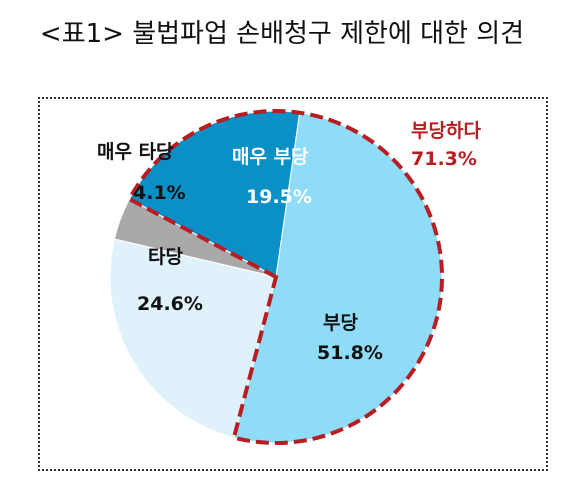 Image resolution: width=564 pixels, height=498 pixels. What do you see at coordinates (444, 159) in the screenshot?
I see `group-value: 71.3%` at bounding box center [444, 159].